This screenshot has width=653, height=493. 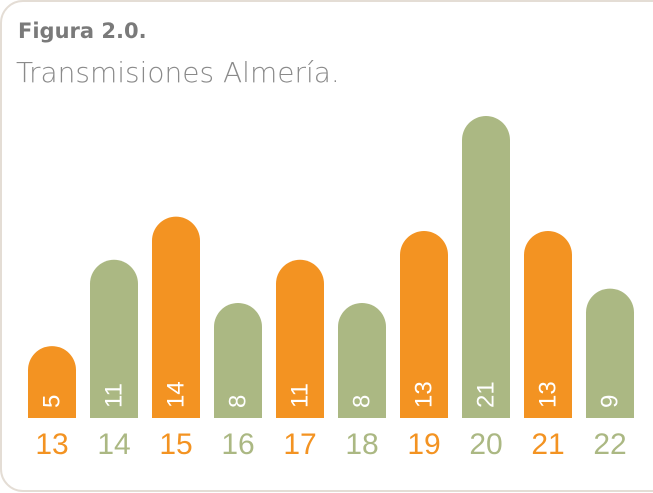 I want to click on value-label: 9, so click(x=609, y=401).